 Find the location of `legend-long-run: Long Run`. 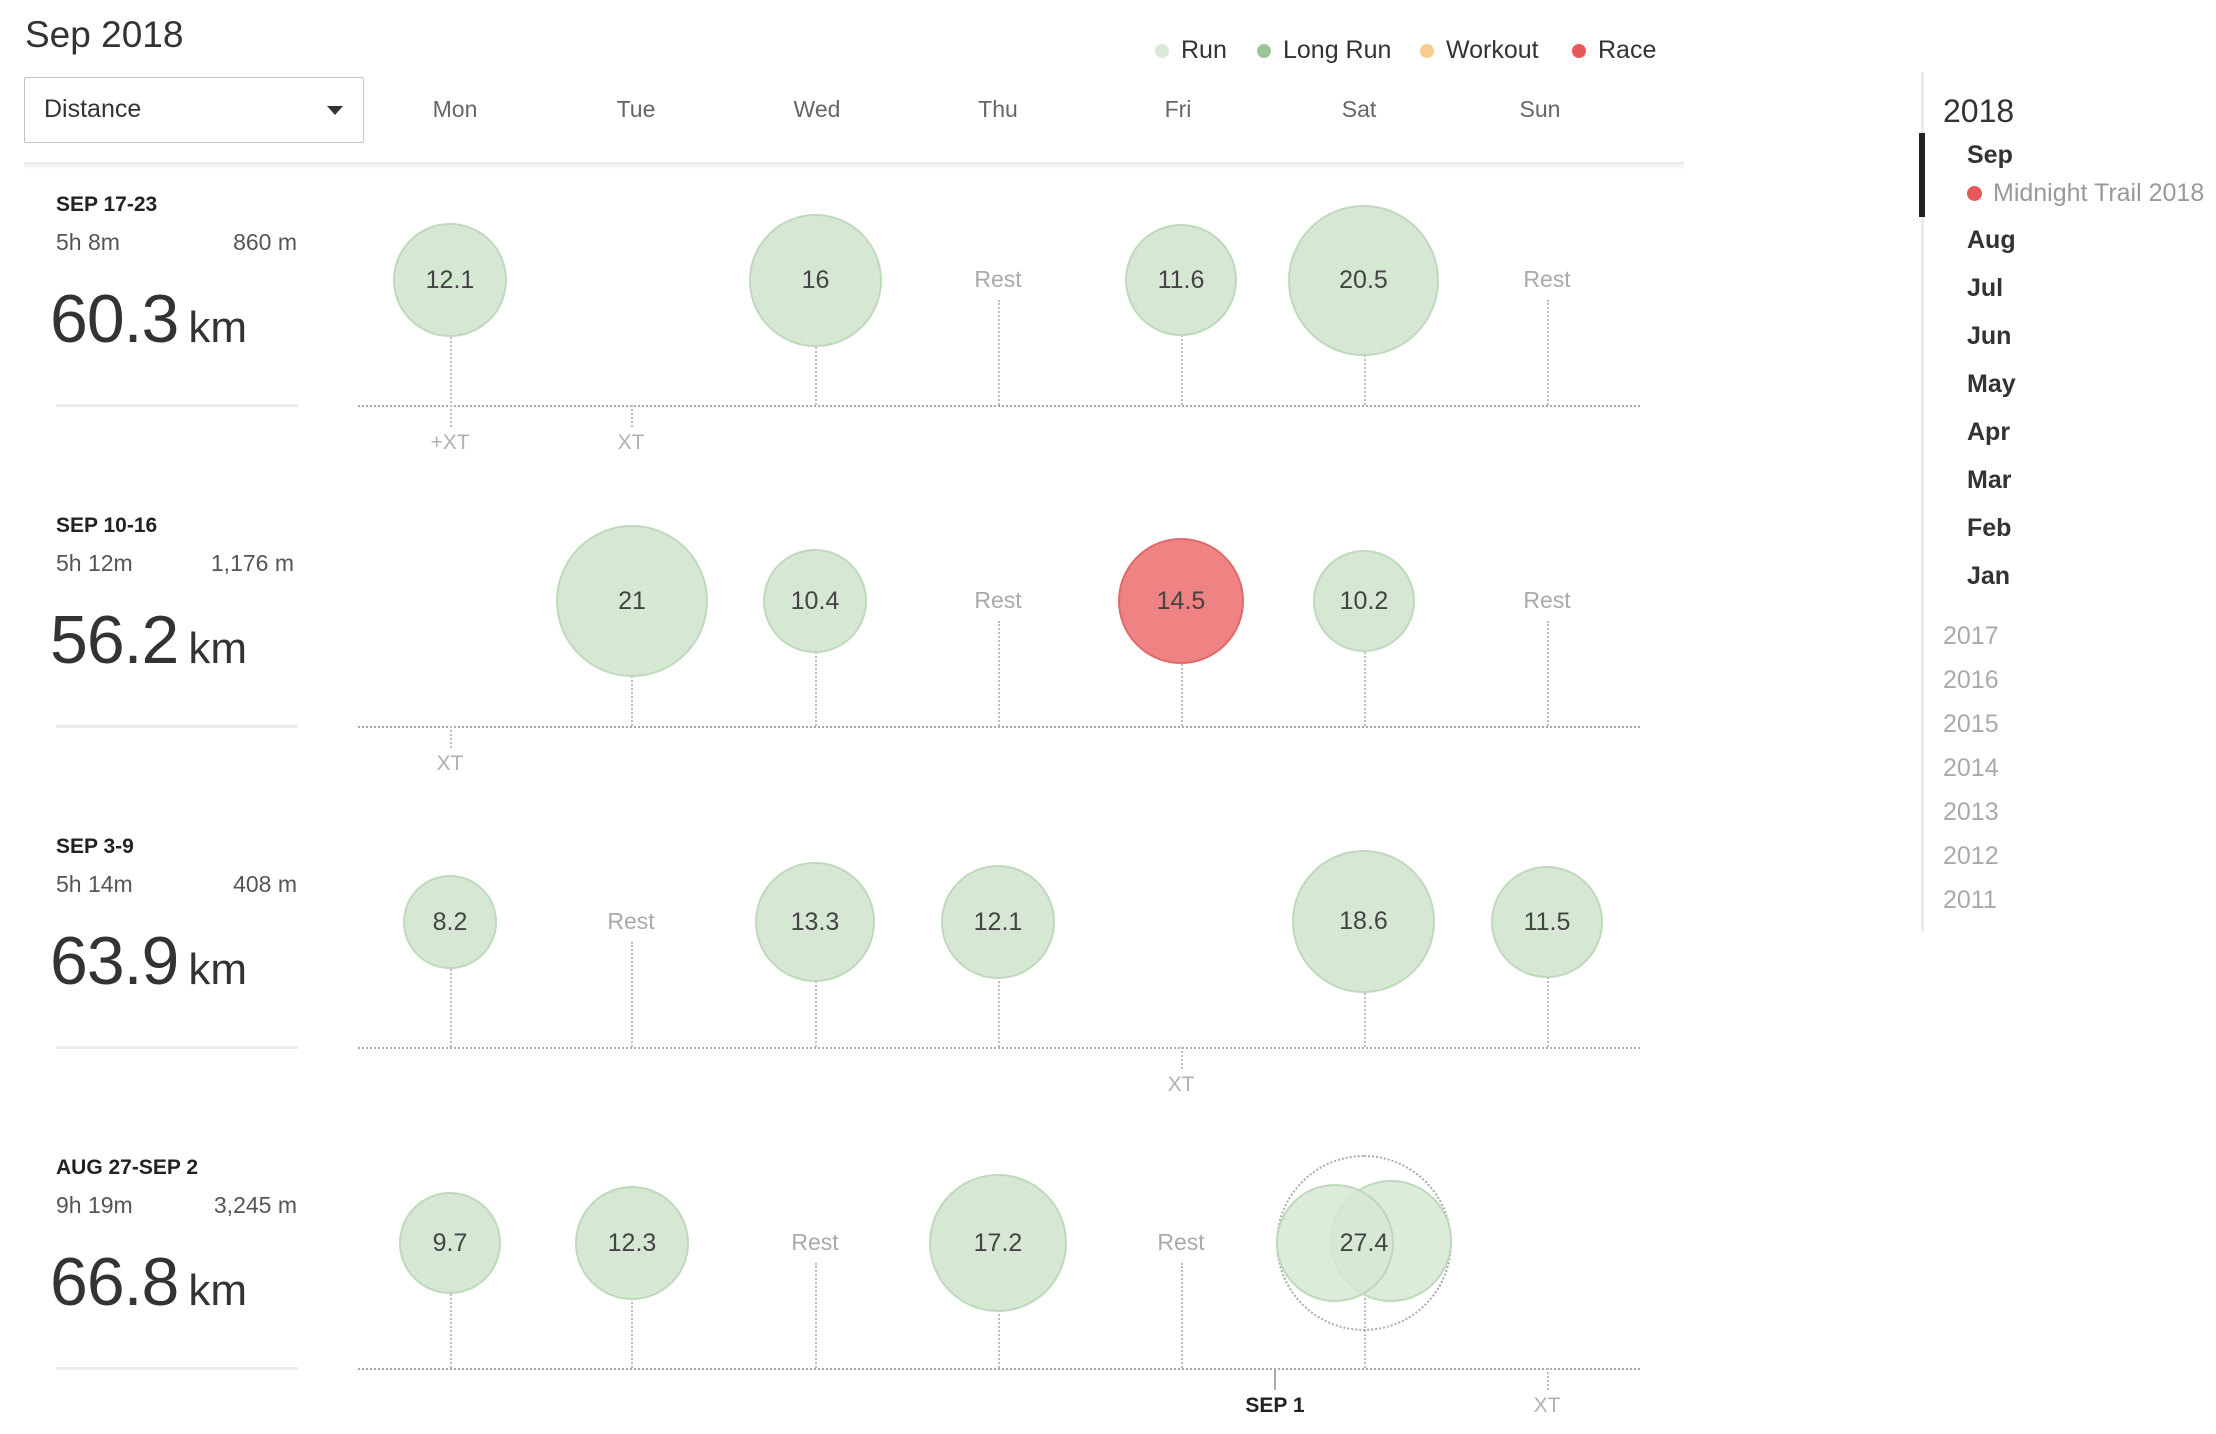

legend-long-run: Long Run is located at coordinates (1324, 50).